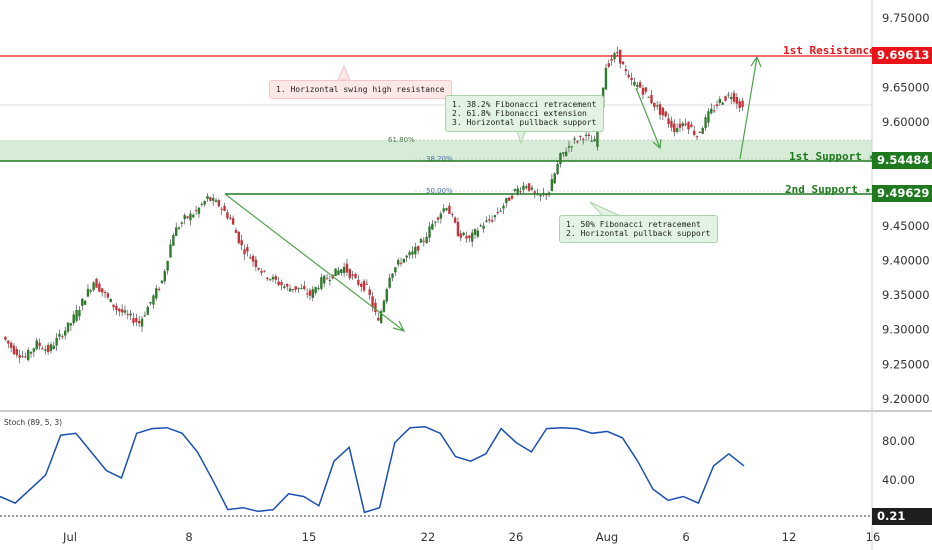  What do you see at coordinates (33, 422) in the screenshot?
I see `stoch-title: Stoch (89, 5, 3)` at bounding box center [33, 422].